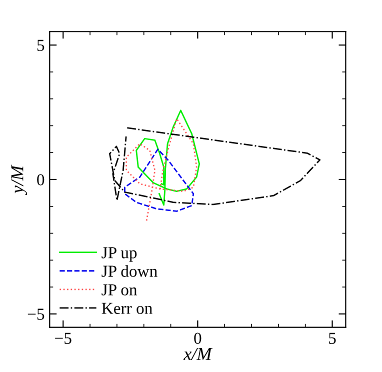 This screenshot has width=382, height=372. Describe the element at coordinates (127, 308) in the screenshot. I see `legend-label: Kerr on` at that location.